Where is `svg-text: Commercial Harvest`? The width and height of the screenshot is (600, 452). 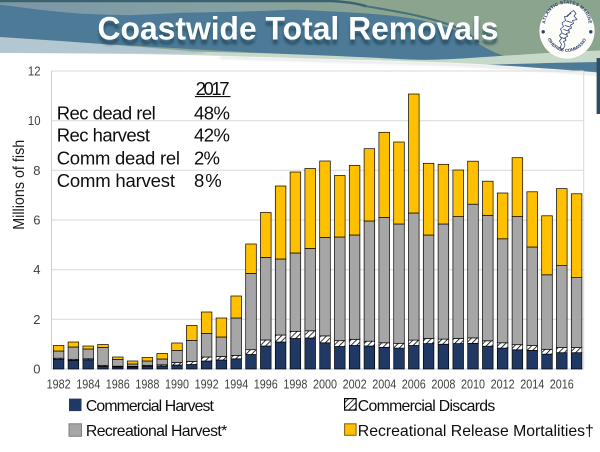 svg-text: Commercial Harvest is located at coordinates (150, 406).